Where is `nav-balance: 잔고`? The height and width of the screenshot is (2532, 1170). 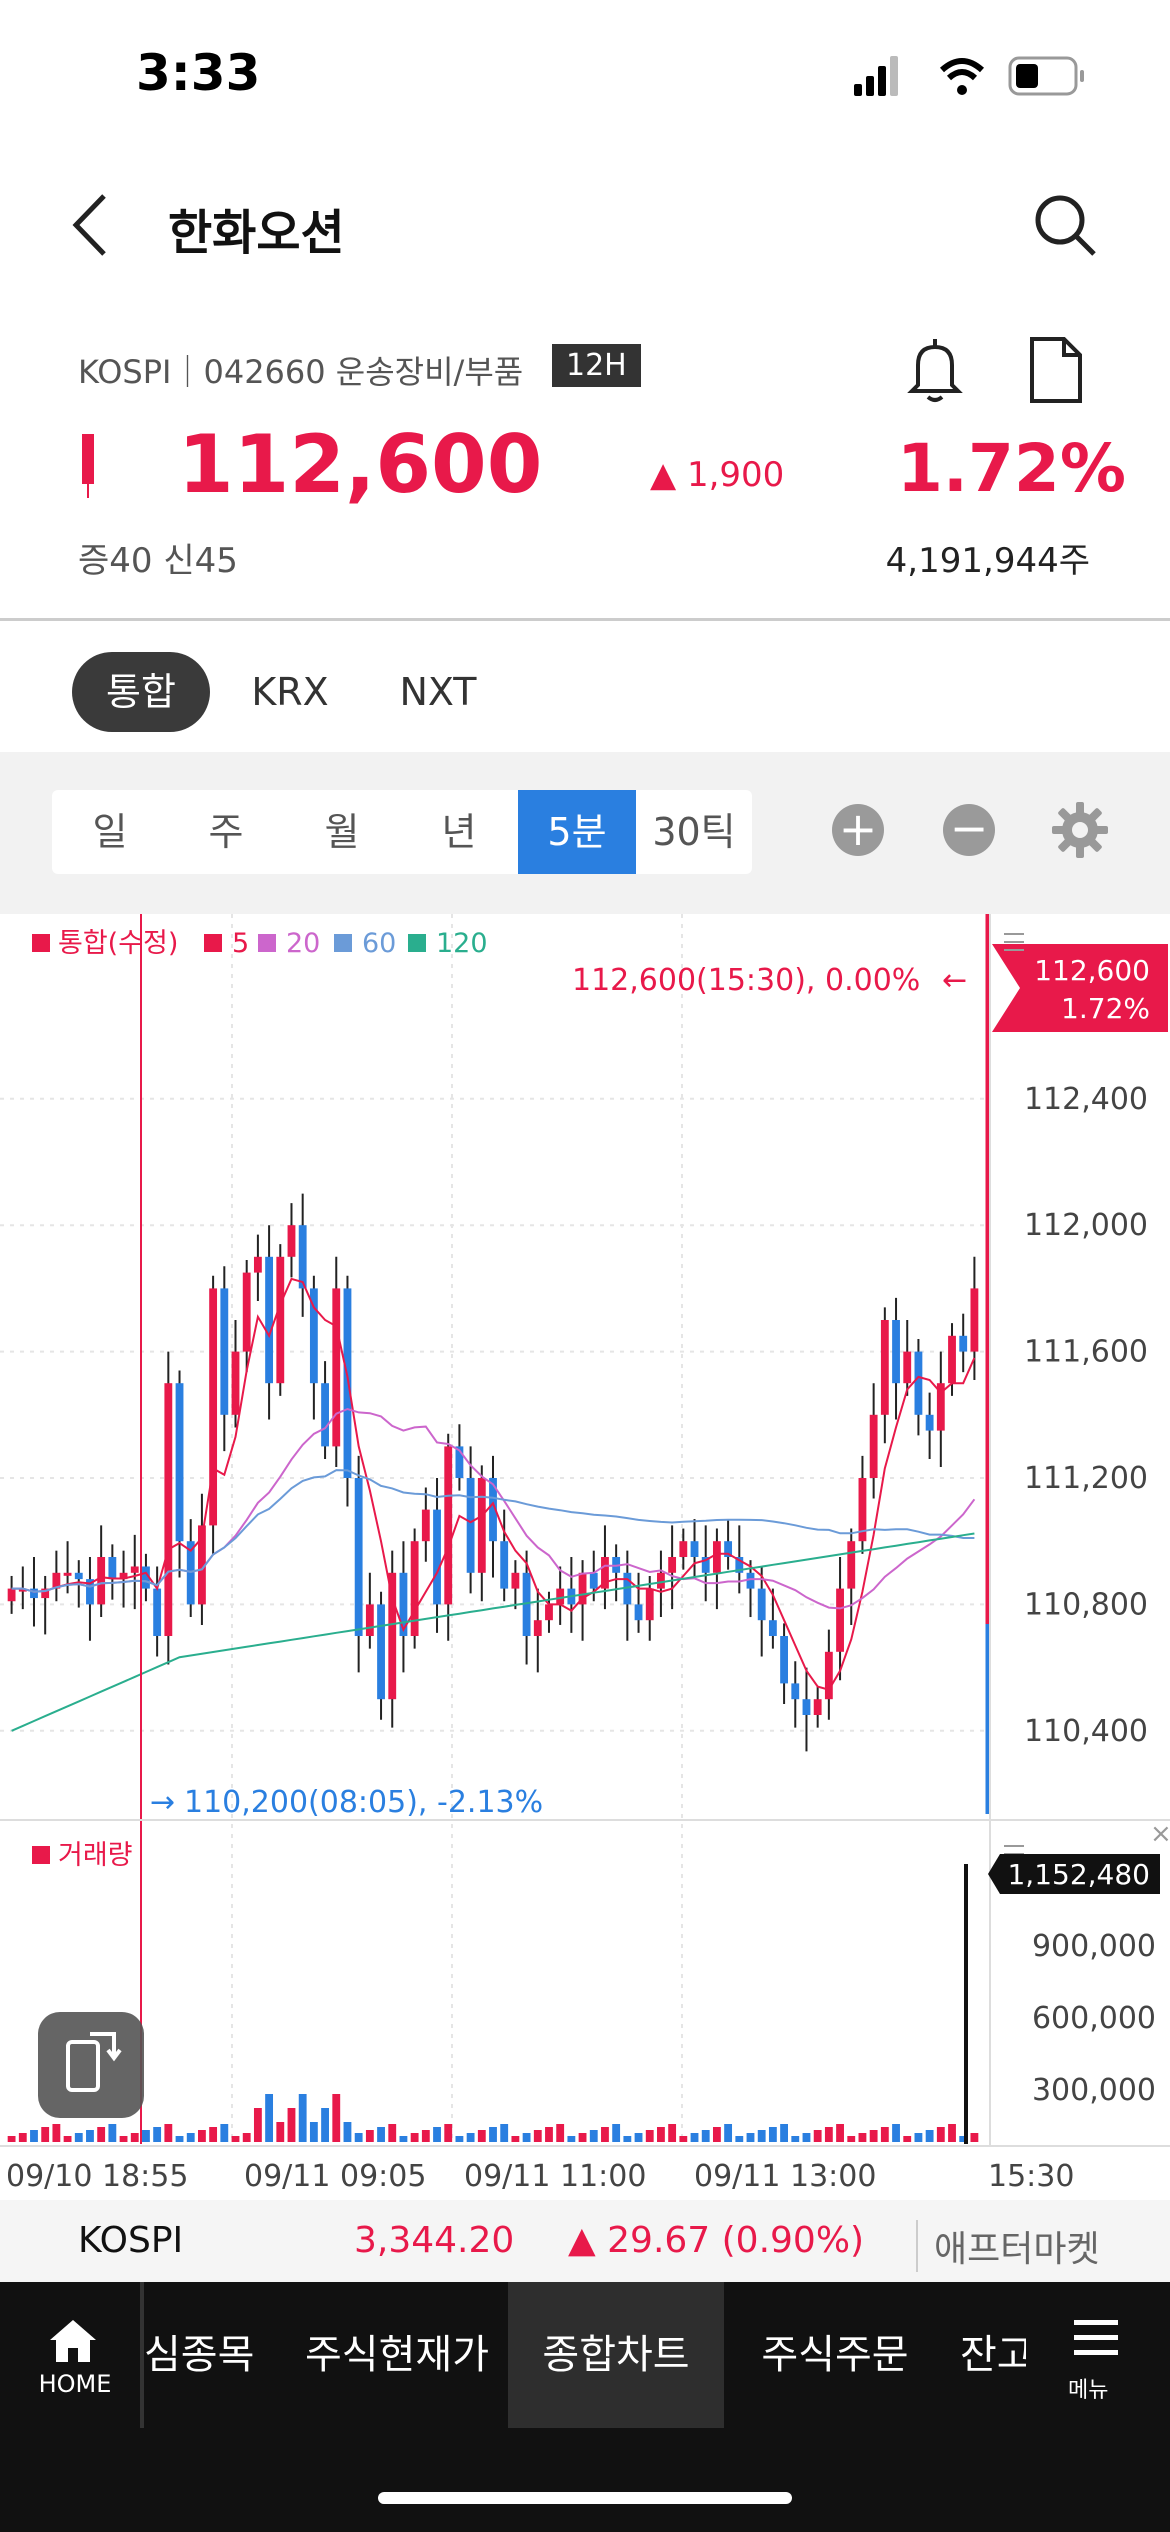 nav-balance: 잔고 is located at coordinates (993, 2355).